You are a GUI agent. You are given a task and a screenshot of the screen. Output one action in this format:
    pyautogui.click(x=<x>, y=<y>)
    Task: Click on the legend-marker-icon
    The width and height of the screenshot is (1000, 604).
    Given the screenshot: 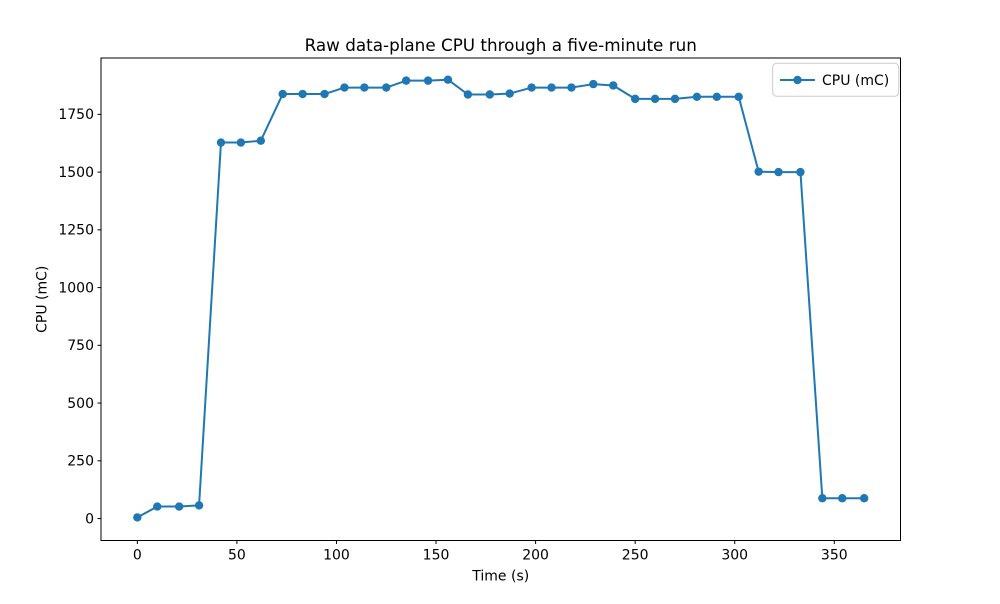 What is the action you would take?
    pyautogui.click(x=797, y=80)
    